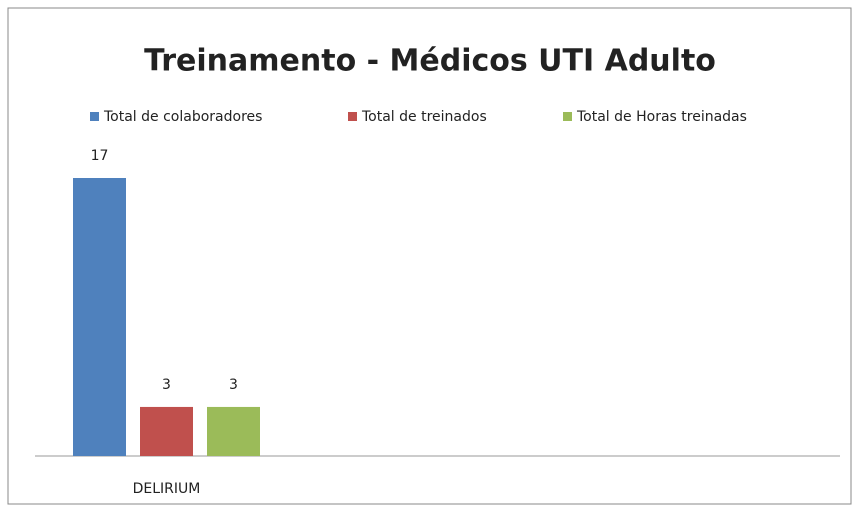 The image size is (860, 511). Describe the element at coordinates (182, 117) in the screenshot. I see `legend-label: Total de colaboradores` at that location.